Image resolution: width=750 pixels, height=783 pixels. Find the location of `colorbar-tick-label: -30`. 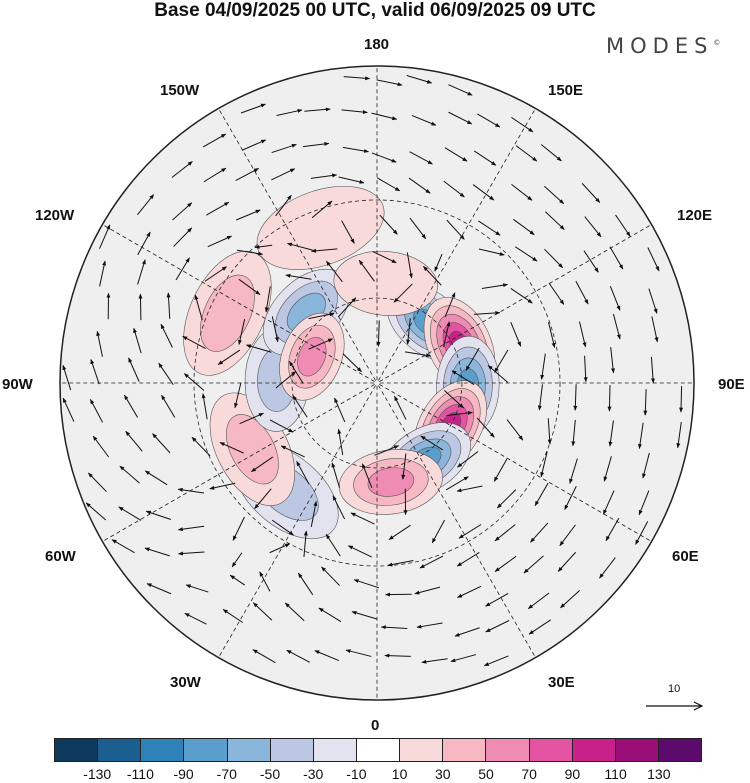

colorbar-tick-label: -30 is located at coordinates (313, 774).